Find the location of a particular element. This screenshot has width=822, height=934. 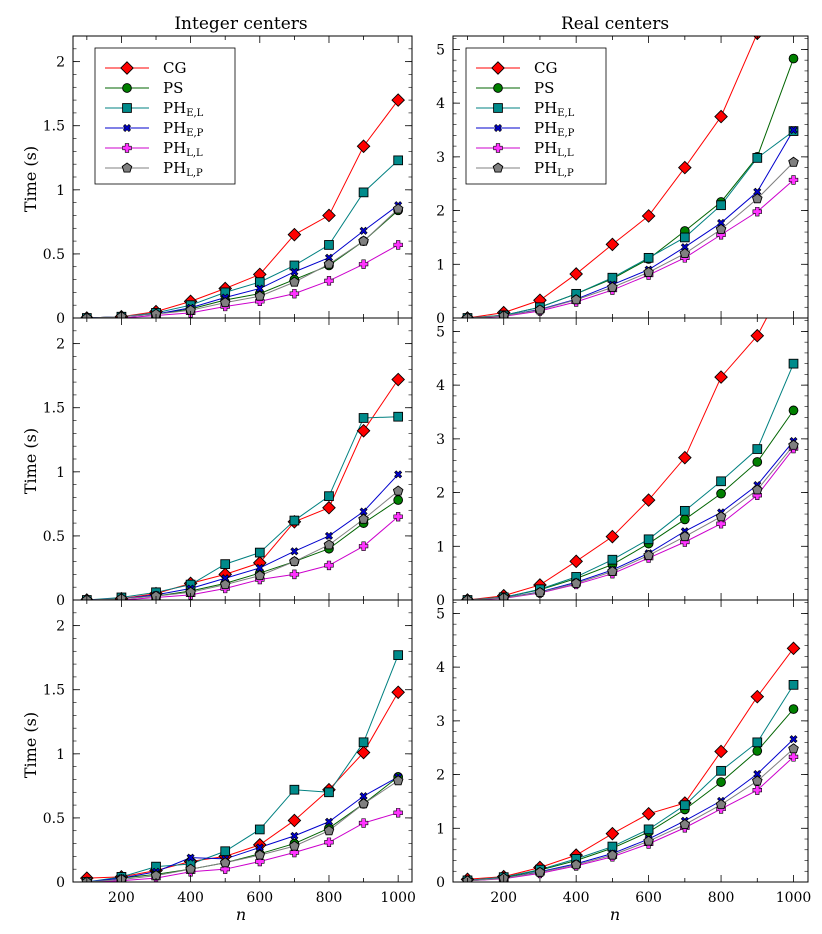

plot-frame is located at coordinates (242, 741).